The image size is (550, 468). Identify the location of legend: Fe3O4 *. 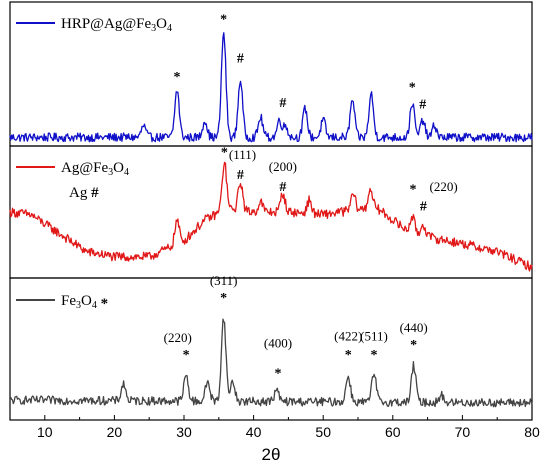
(62, 302).